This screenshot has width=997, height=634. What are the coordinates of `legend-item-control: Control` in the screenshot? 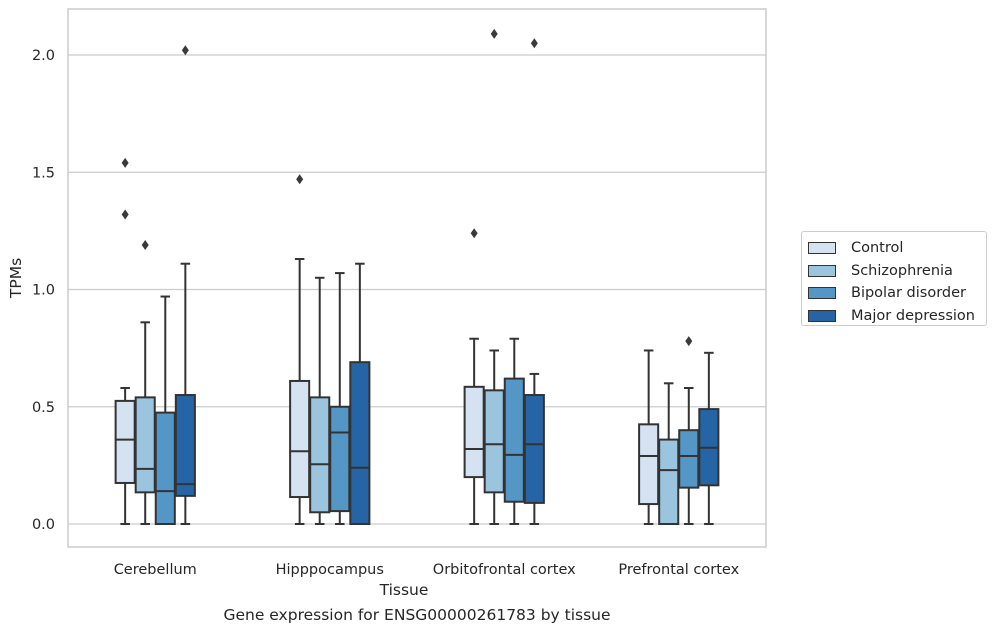 It's located at (897, 248).